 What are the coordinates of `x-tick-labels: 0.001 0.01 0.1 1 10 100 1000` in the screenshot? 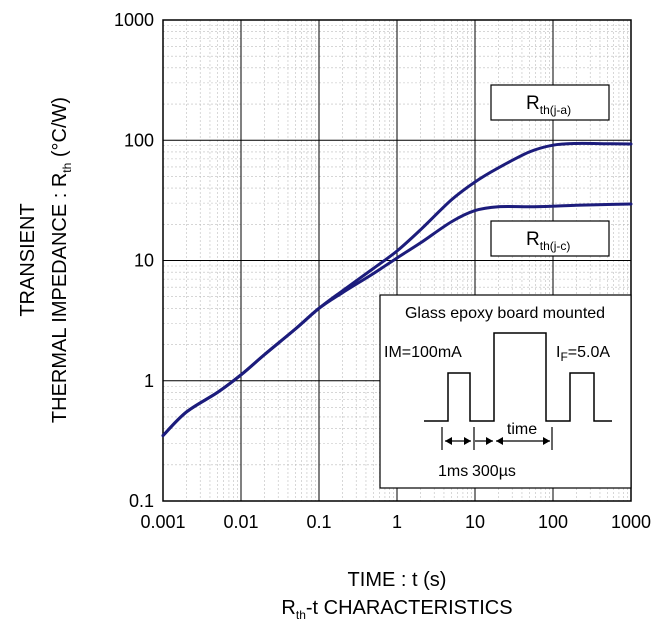 It's located at (395, 522).